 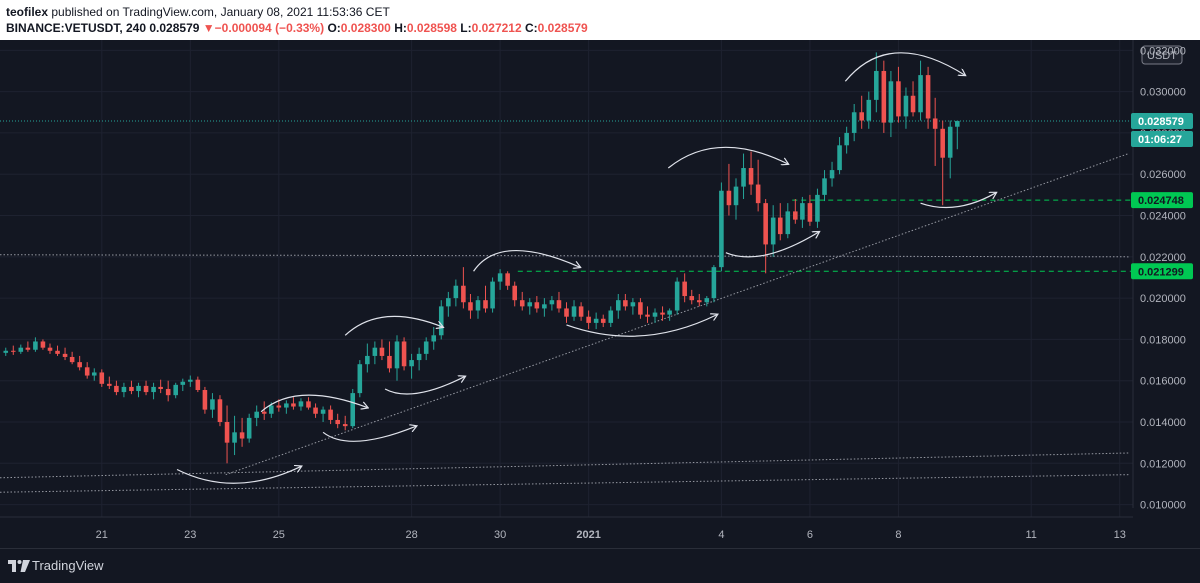 I want to click on x-tick-label: 11, so click(x=1030, y=535).